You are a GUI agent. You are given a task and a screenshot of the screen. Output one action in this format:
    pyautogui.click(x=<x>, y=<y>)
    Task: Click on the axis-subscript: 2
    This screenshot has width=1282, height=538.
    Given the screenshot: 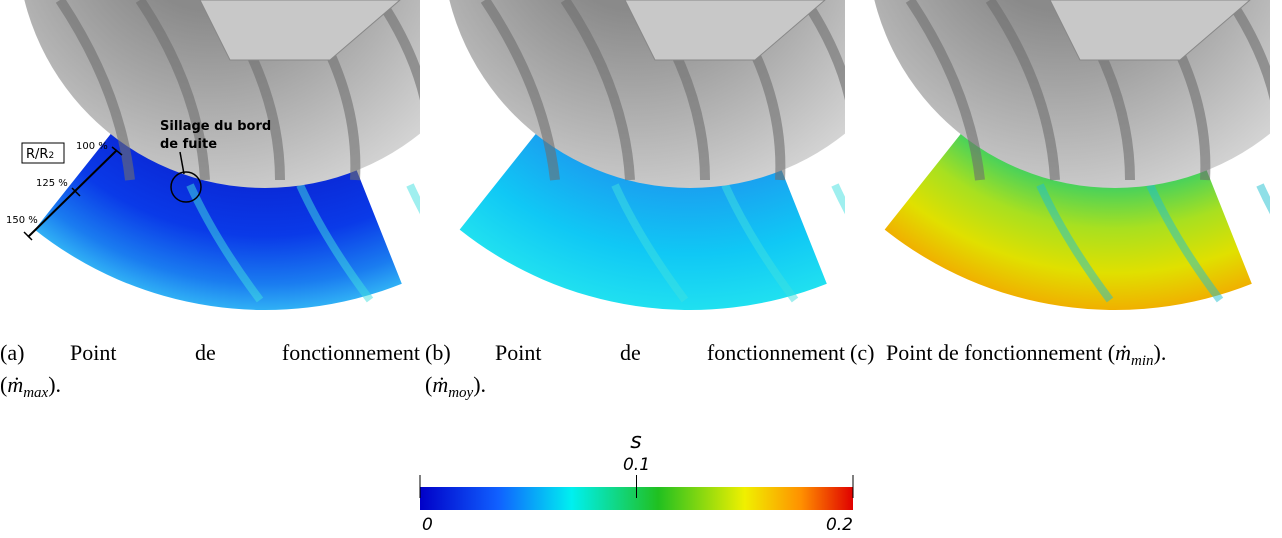 What is the action you would take?
    pyautogui.click(x=51, y=156)
    